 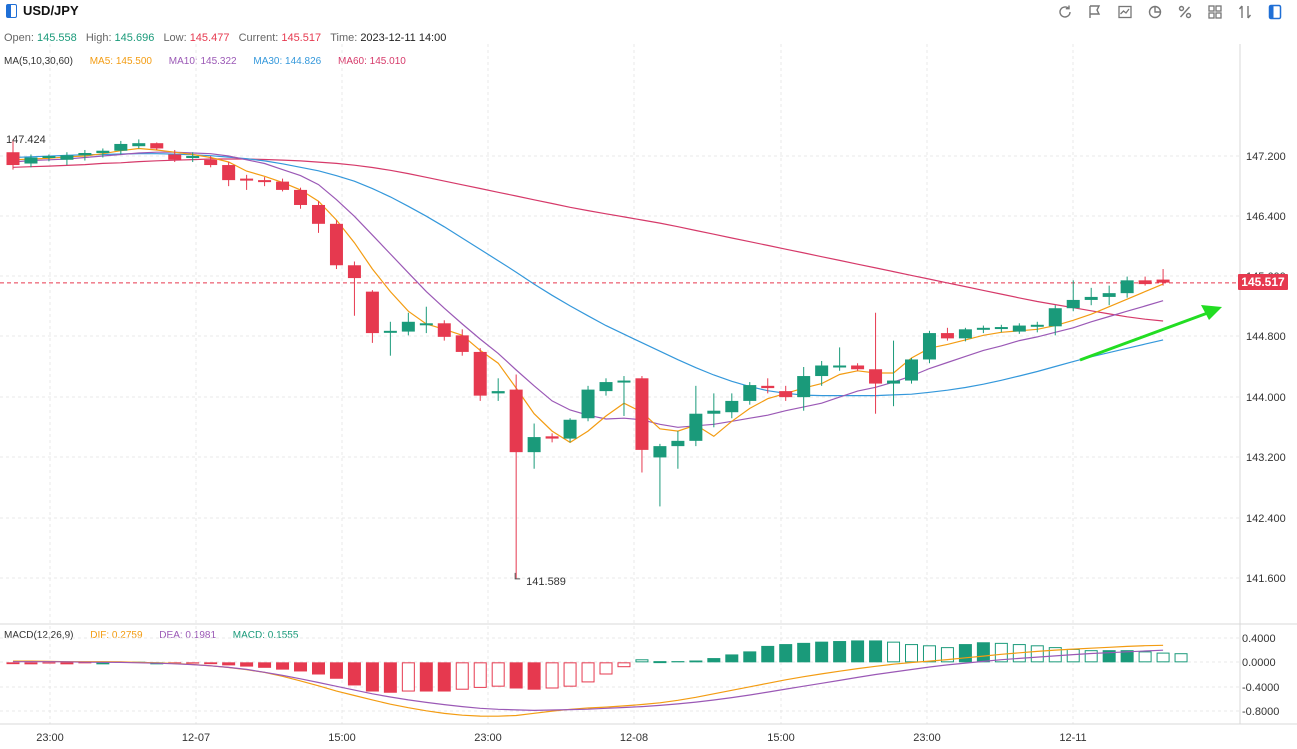 I want to click on high-label: High:, so click(x=98, y=38).